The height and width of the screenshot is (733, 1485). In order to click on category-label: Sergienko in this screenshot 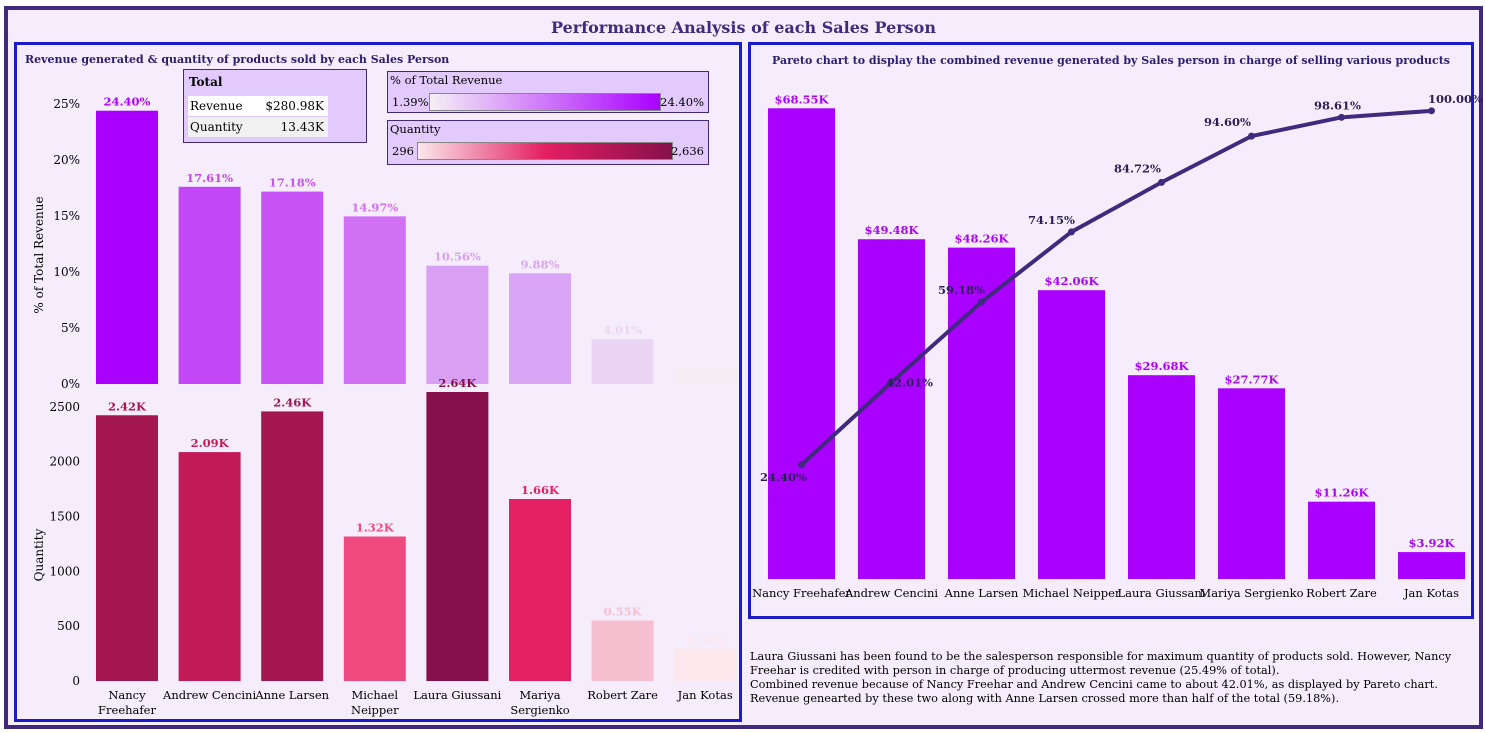, I will do `click(539, 710)`.